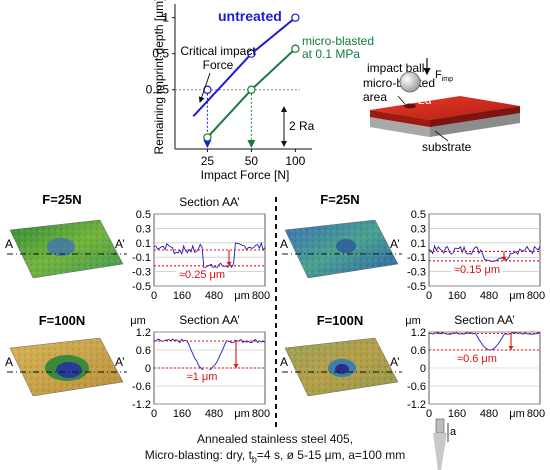 The height and width of the screenshot is (470, 550). Describe the element at coordinates (375, 97) in the screenshot. I see `schematic-micro-blasted-line2: area` at that location.